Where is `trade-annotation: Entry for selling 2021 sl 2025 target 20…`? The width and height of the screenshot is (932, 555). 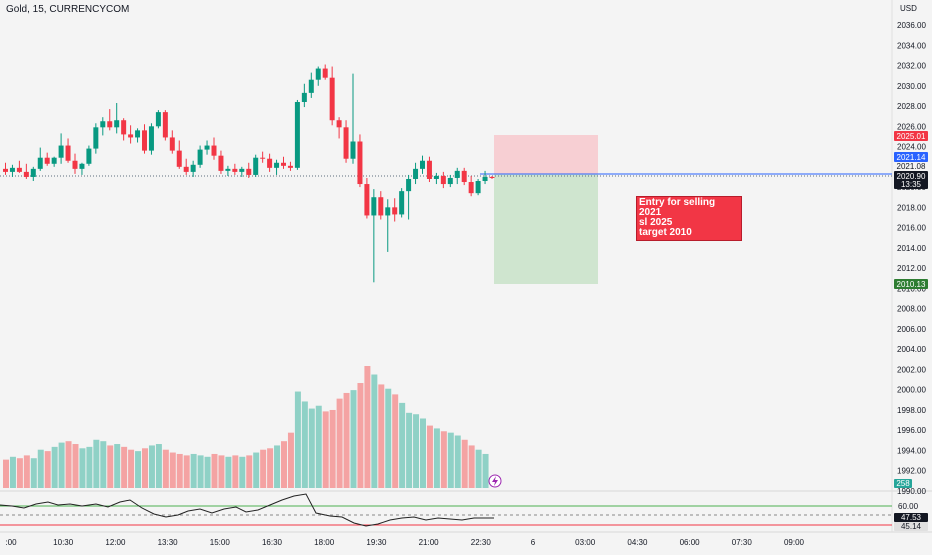 trade-annotation: Entry for selling 2021 sl 2025 target 20… is located at coordinates (689, 218).